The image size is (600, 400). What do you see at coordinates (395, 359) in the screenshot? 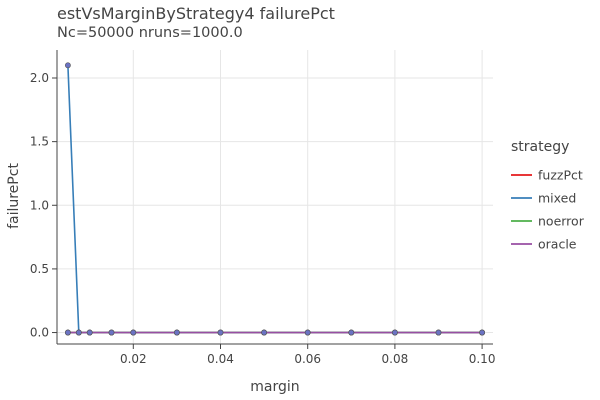
I see `x-tick-label: 0.08` at bounding box center [395, 359].